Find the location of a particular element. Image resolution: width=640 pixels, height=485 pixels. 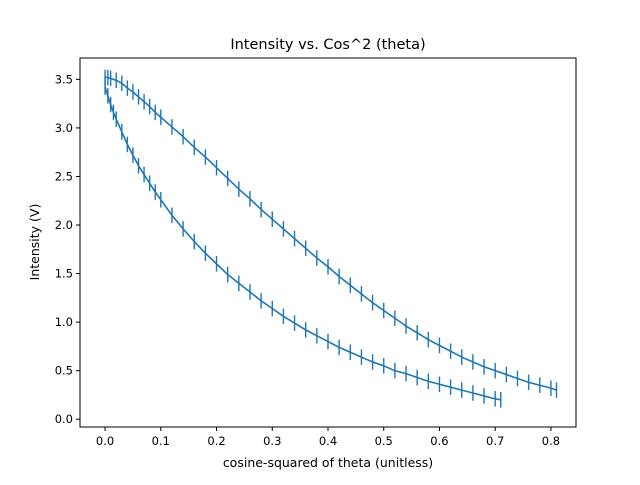

y-tick-label: 0.5 is located at coordinates (64, 371).